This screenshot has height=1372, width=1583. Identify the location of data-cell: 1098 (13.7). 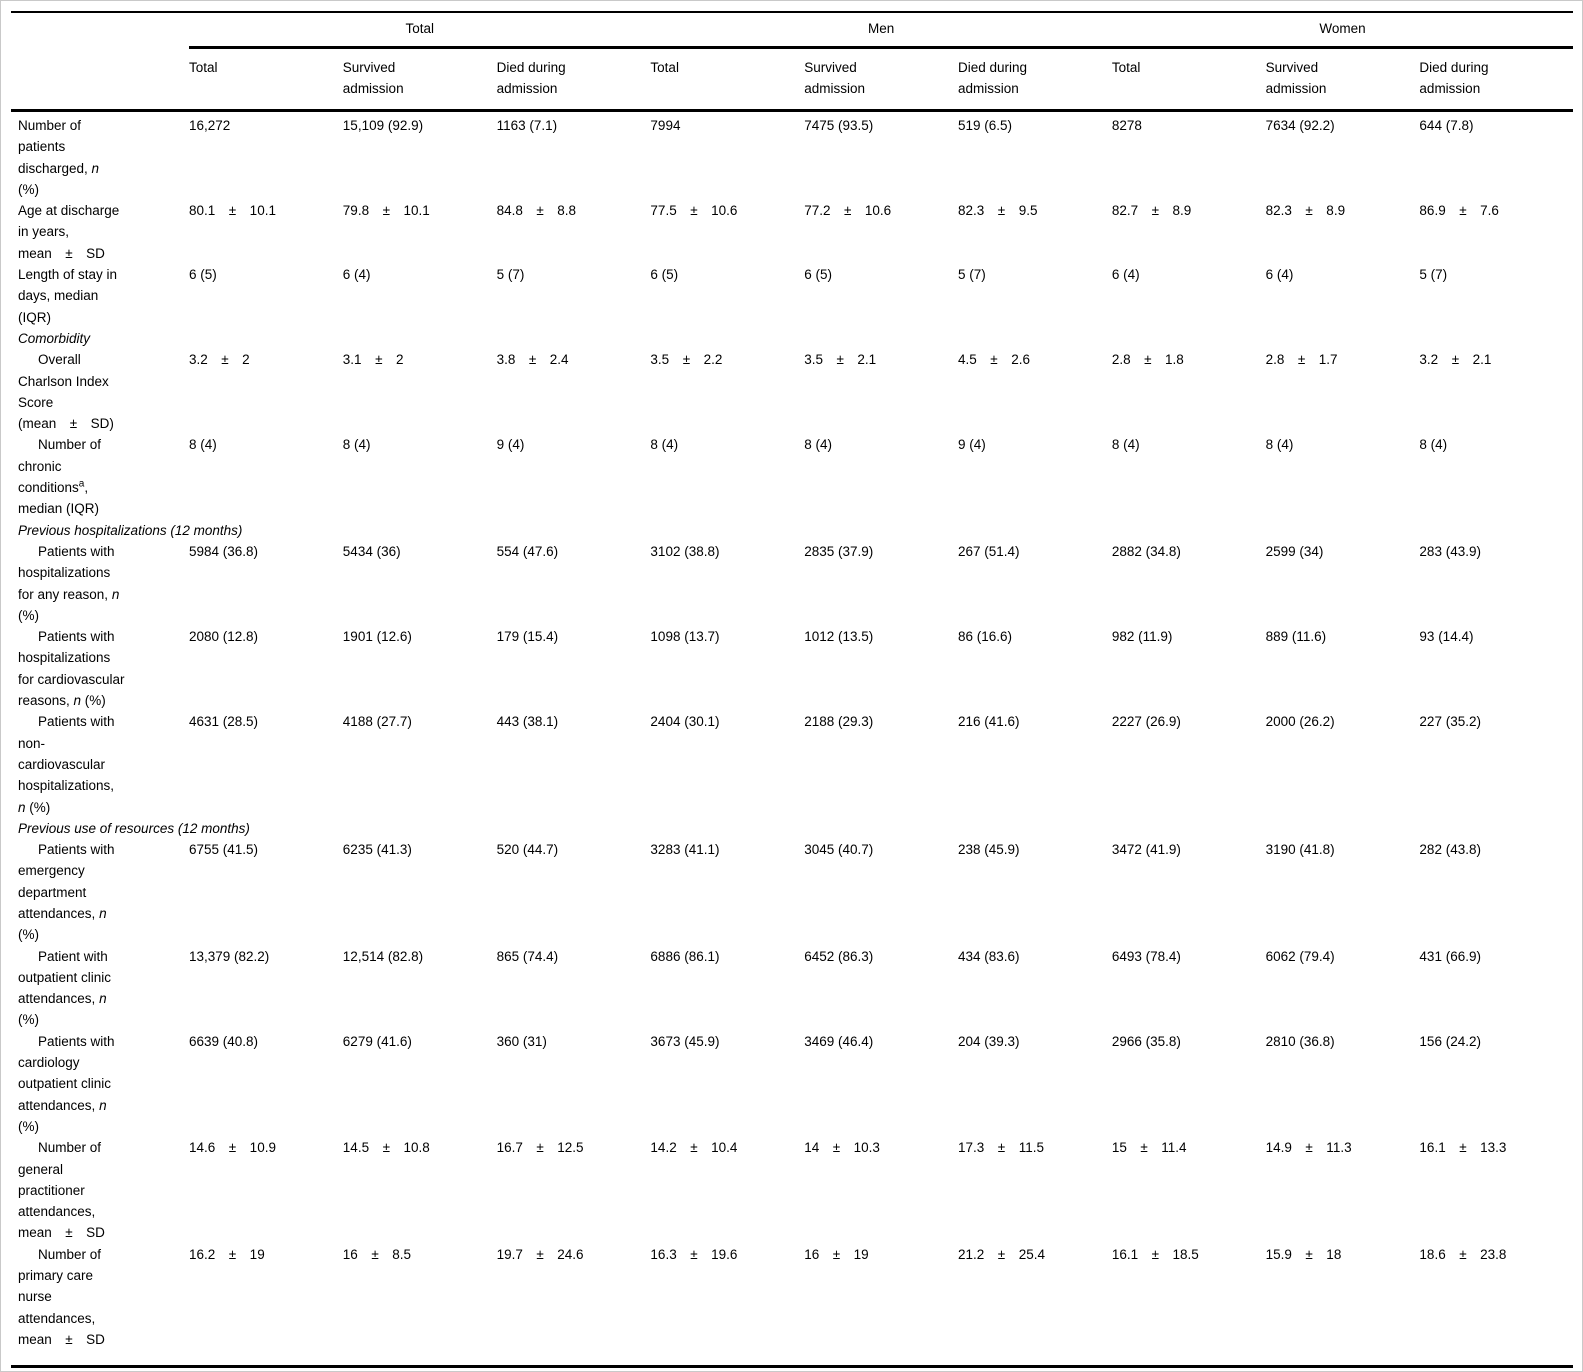
(685, 637).